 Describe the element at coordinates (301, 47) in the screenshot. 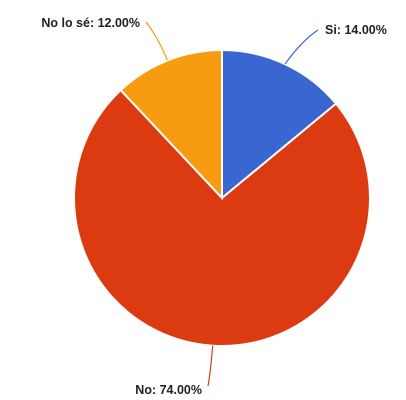

I see `leader-line-si` at that location.